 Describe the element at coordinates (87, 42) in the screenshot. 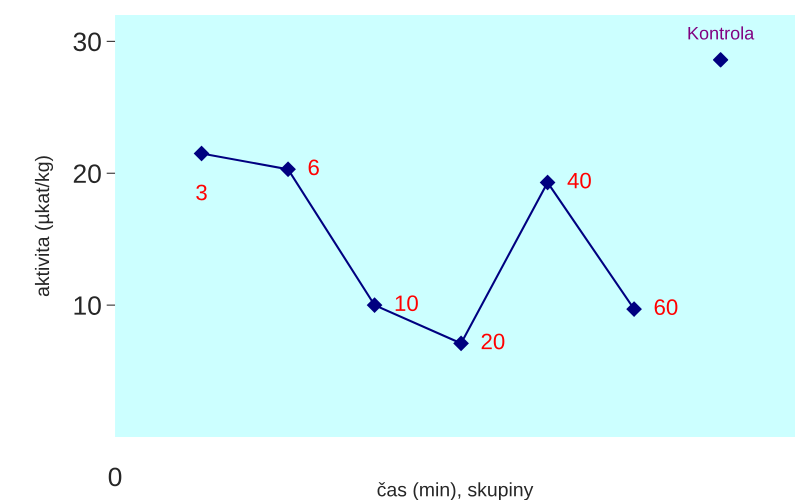

I see `y-tick-label: 30` at that location.